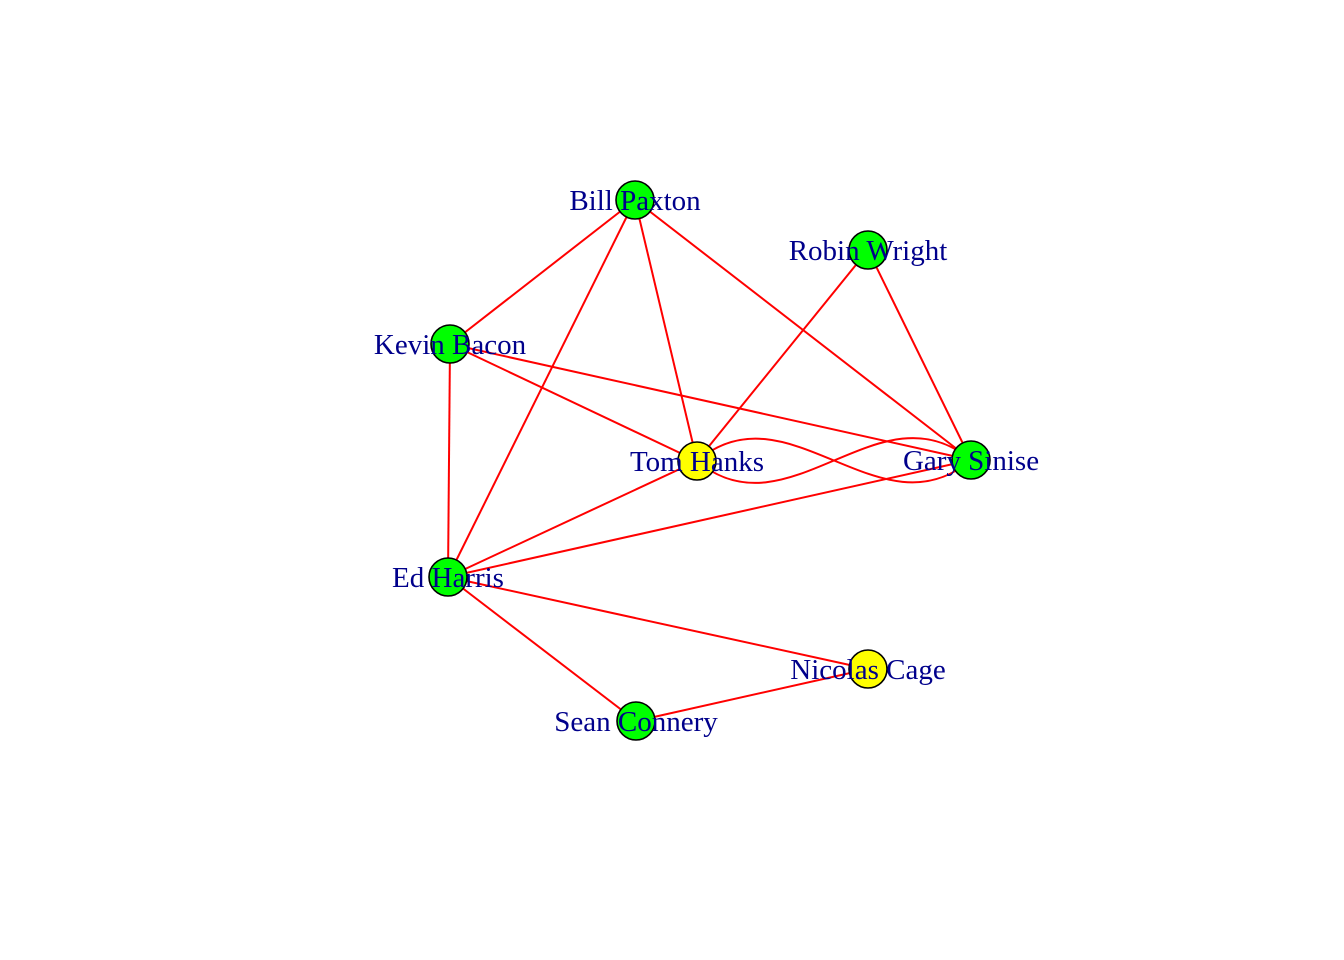  I want to click on edge-robin-wright-tom-hanks, so click(782, 355).